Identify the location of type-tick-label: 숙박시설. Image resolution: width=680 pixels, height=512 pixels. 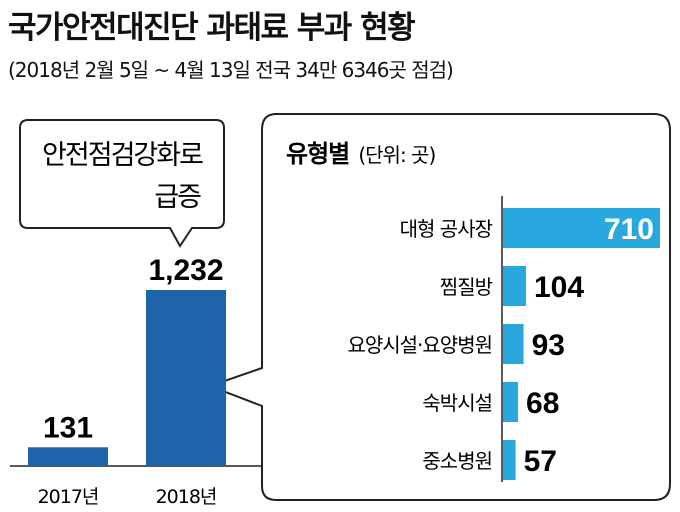
(457, 403).